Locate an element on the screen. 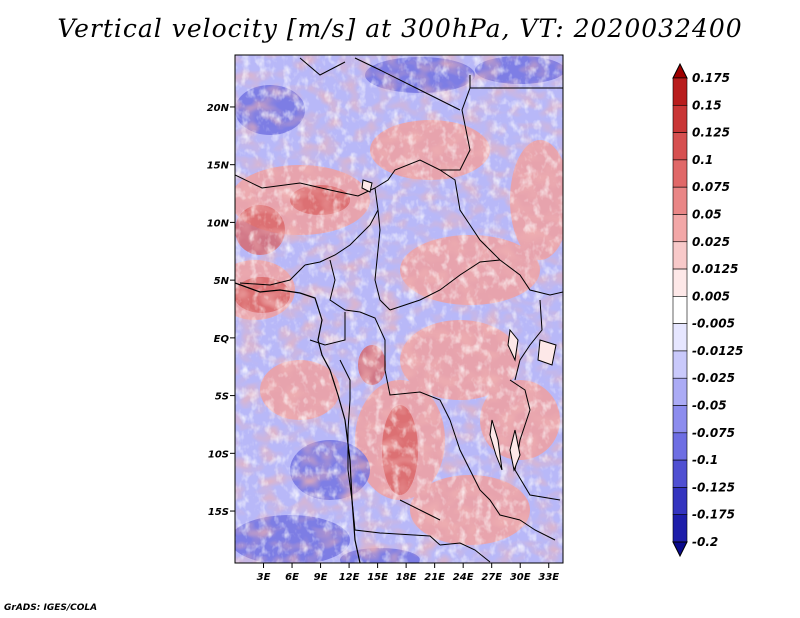 The height and width of the screenshot is (618, 800). colorbar-min-arrow is located at coordinates (680, 549).